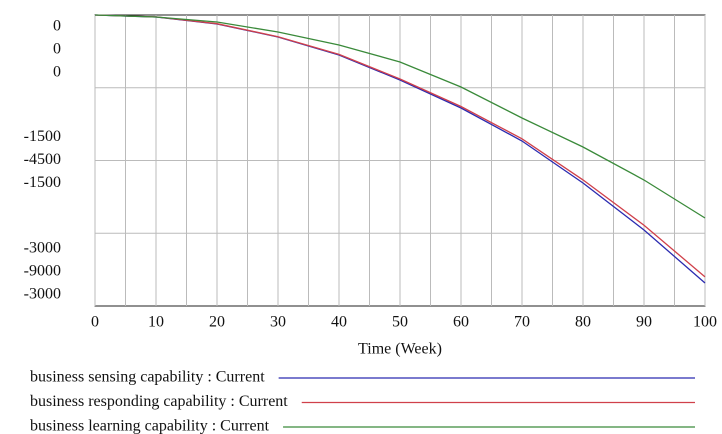 The width and height of the screenshot is (722, 434). What do you see at coordinates (583, 322) in the screenshot?
I see `x-tick-label: 80` at bounding box center [583, 322].